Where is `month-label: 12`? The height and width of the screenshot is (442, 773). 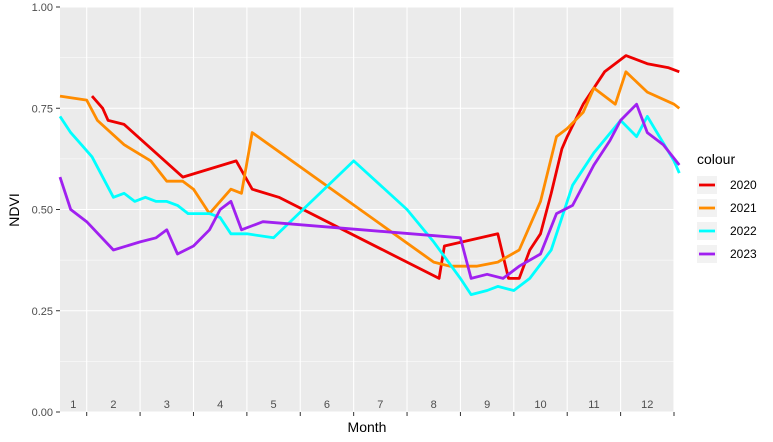
month-label: 12 is located at coordinates (647, 405).